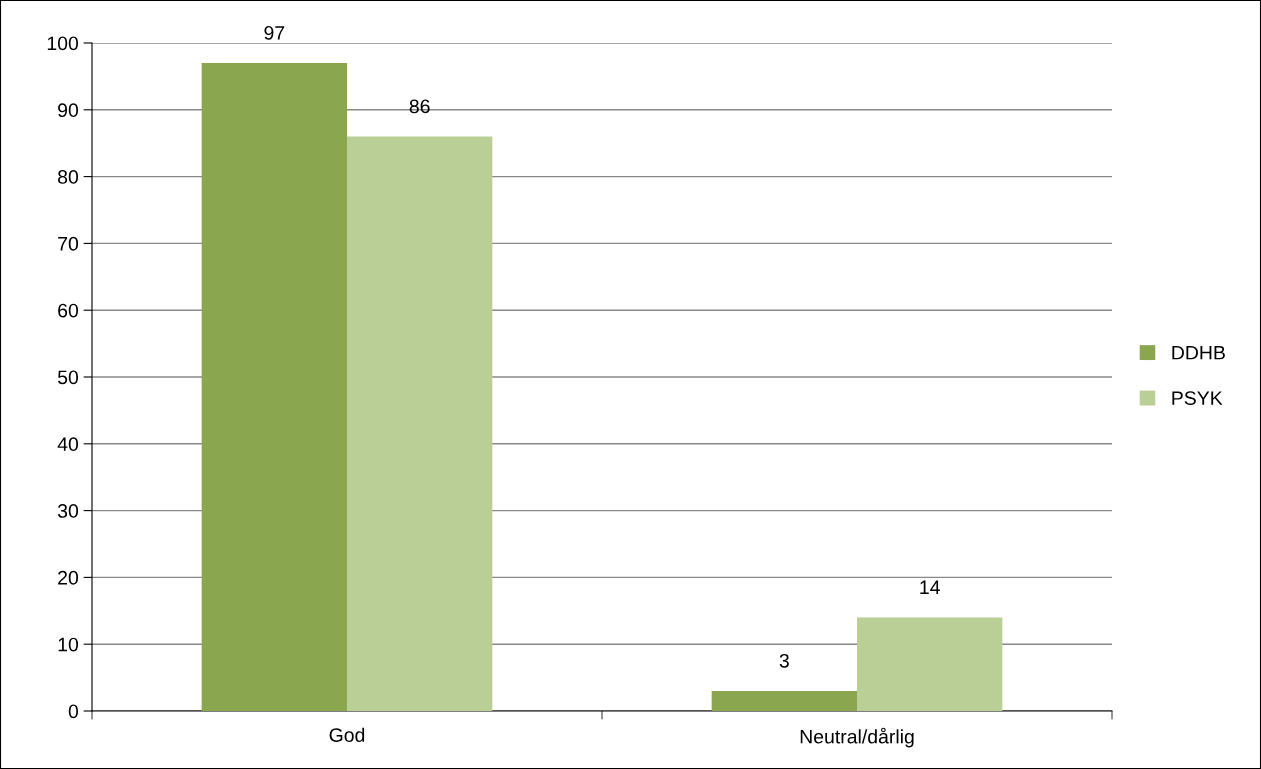 This screenshot has width=1261, height=769. What do you see at coordinates (68, 577) in the screenshot?
I see `y-tick-label: 20` at bounding box center [68, 577].